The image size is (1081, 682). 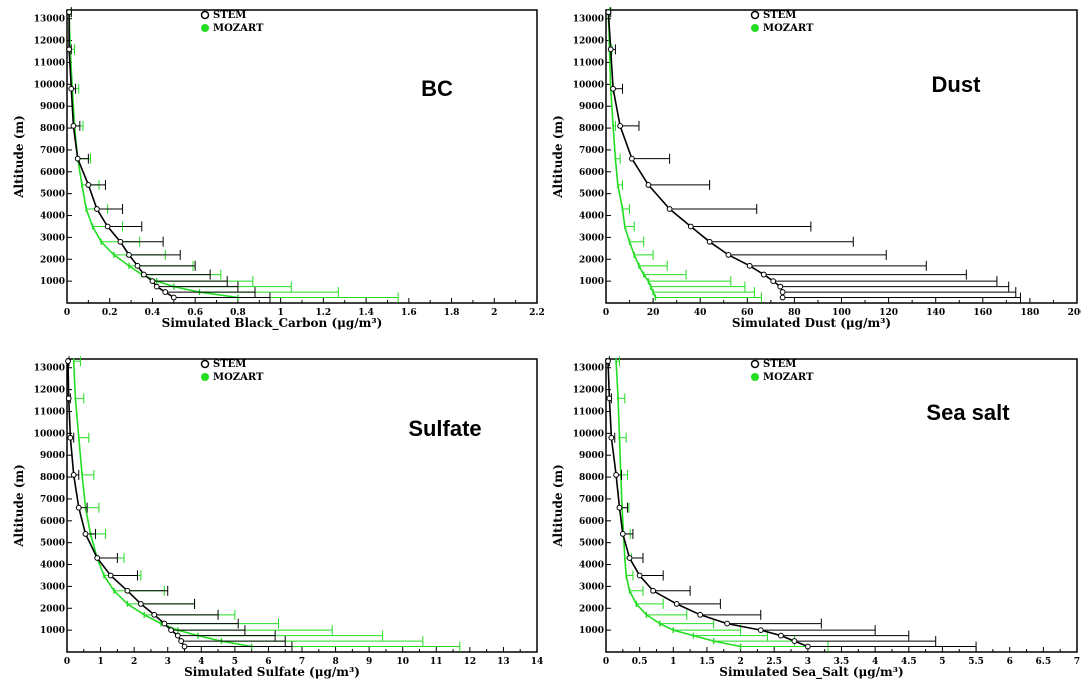 What do you see at coordinates (707, 662) in the screenshot?
I see `x-tick-label: 1.5` at bounding box center [707, 662].